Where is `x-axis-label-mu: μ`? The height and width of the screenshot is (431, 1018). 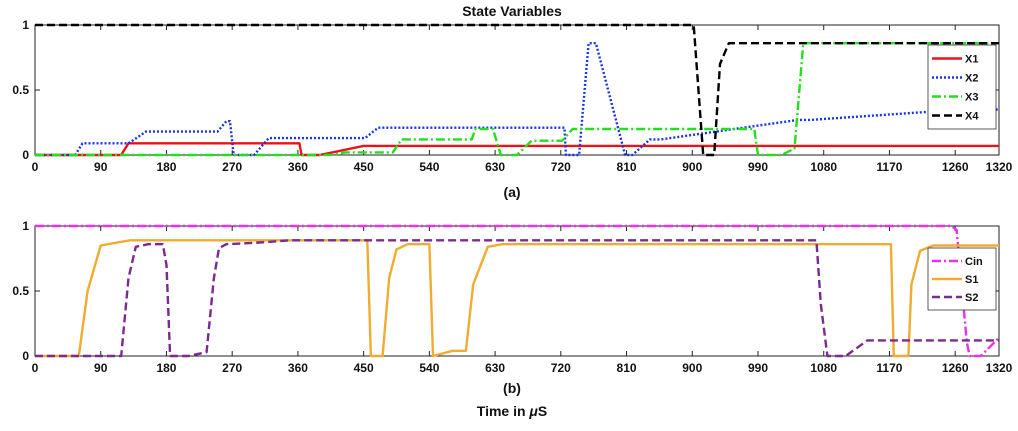 x-axis-label-mu: μ is located at coordinates (533, 411).